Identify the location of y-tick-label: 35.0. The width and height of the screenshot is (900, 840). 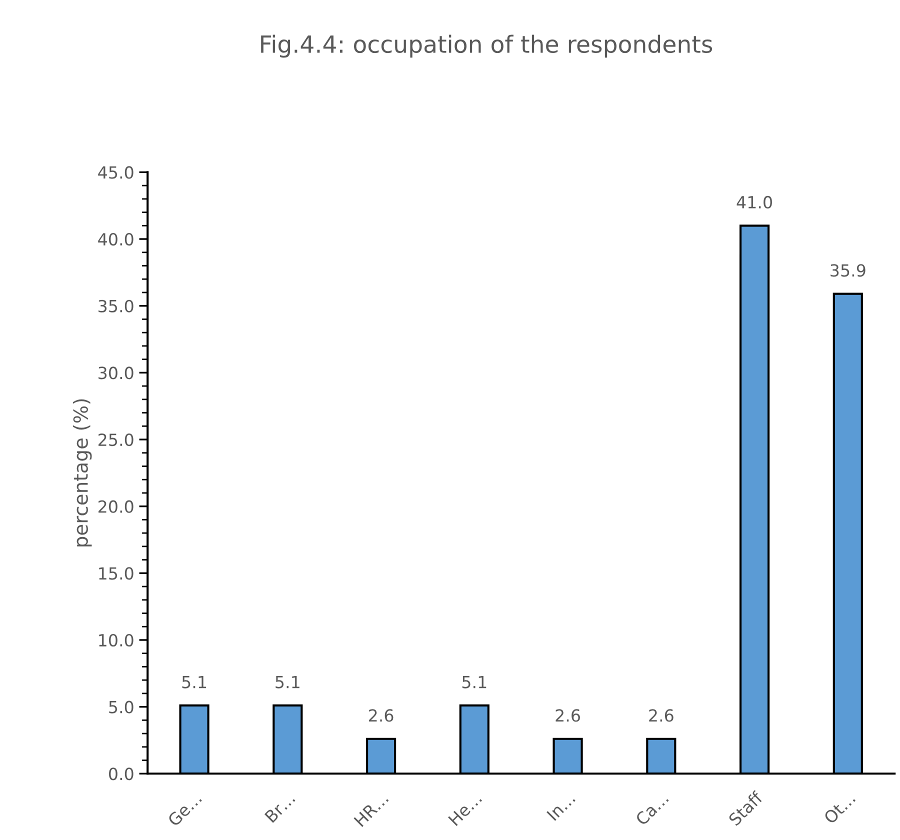
(116, 306).